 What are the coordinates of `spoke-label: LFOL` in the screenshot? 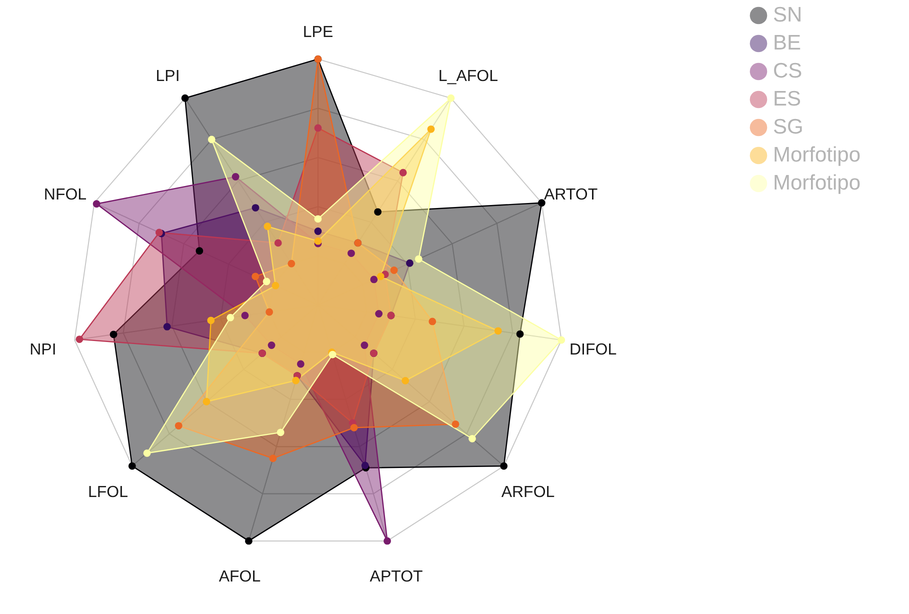 It's located at (108, 492).